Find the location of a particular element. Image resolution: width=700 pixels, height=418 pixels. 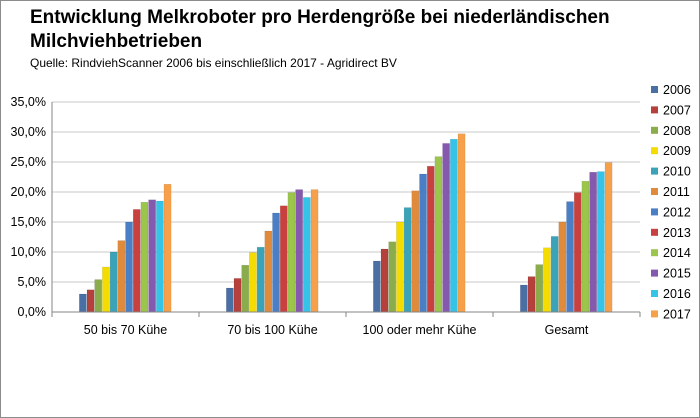

legend-label: 2013 is located at coordinates (677, 233).